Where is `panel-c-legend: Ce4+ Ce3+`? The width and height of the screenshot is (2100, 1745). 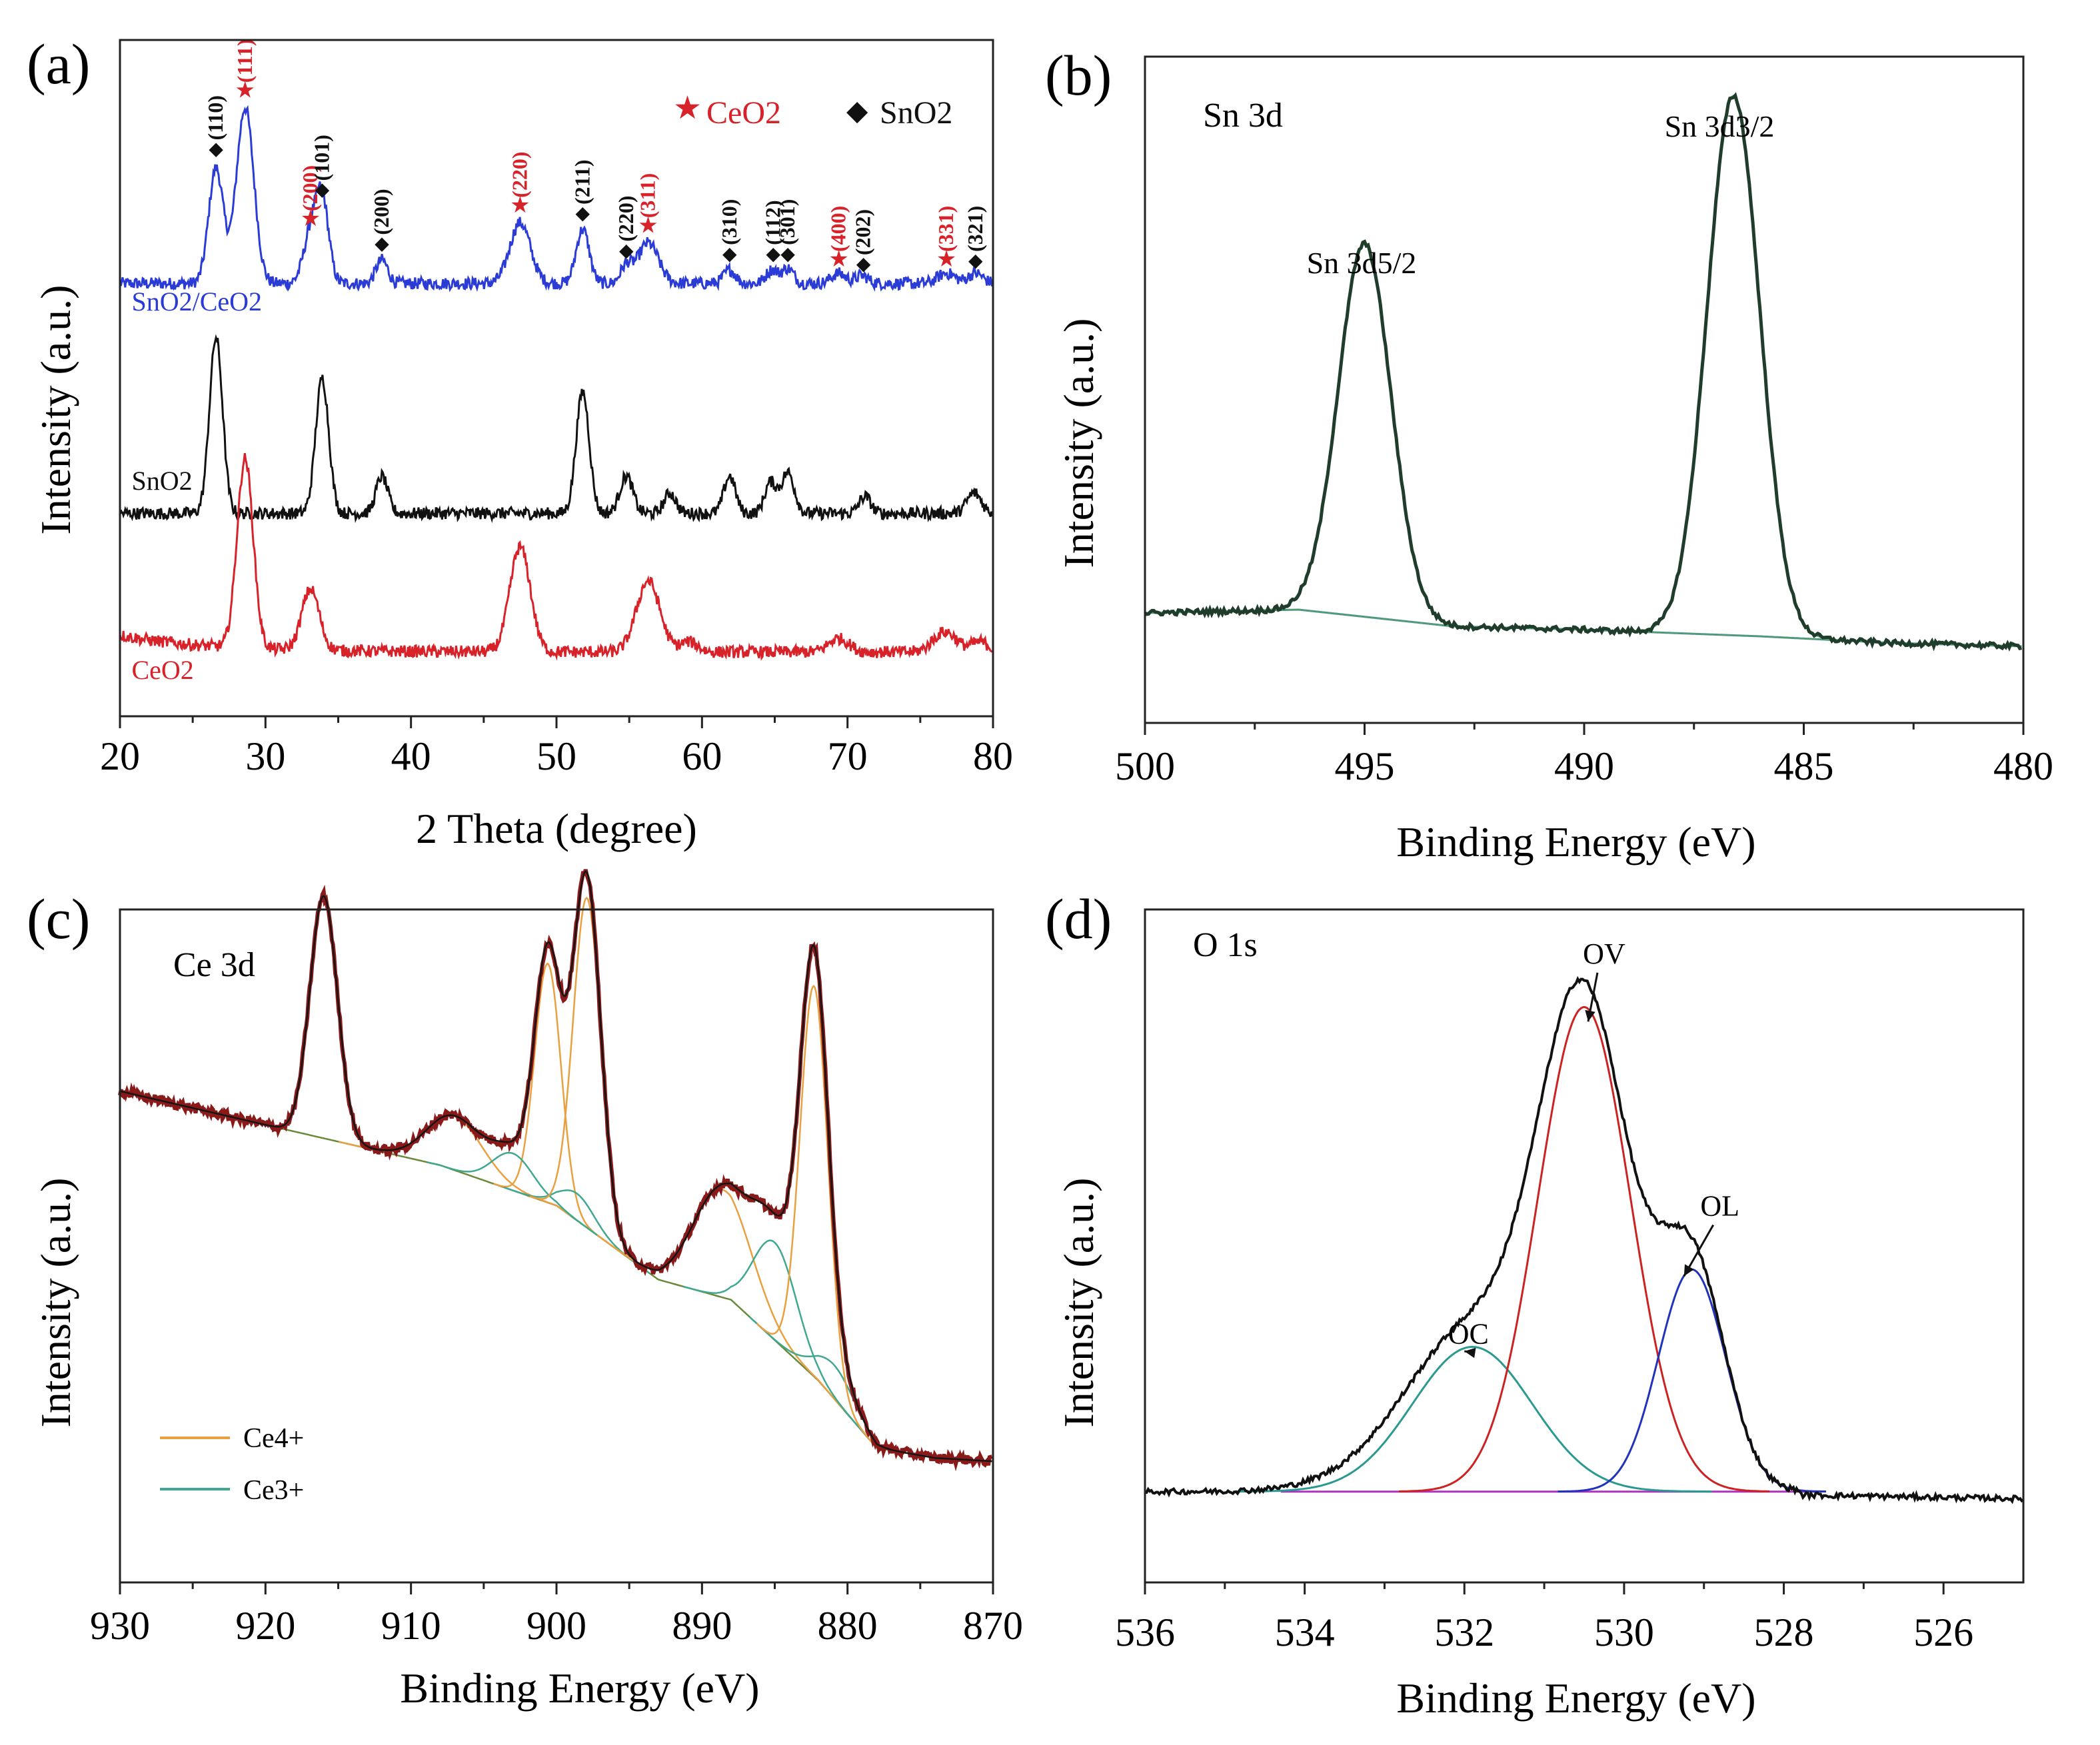
panel-c-legend: Ce4+ Ce3+ is located at coordinates (232, 1464).